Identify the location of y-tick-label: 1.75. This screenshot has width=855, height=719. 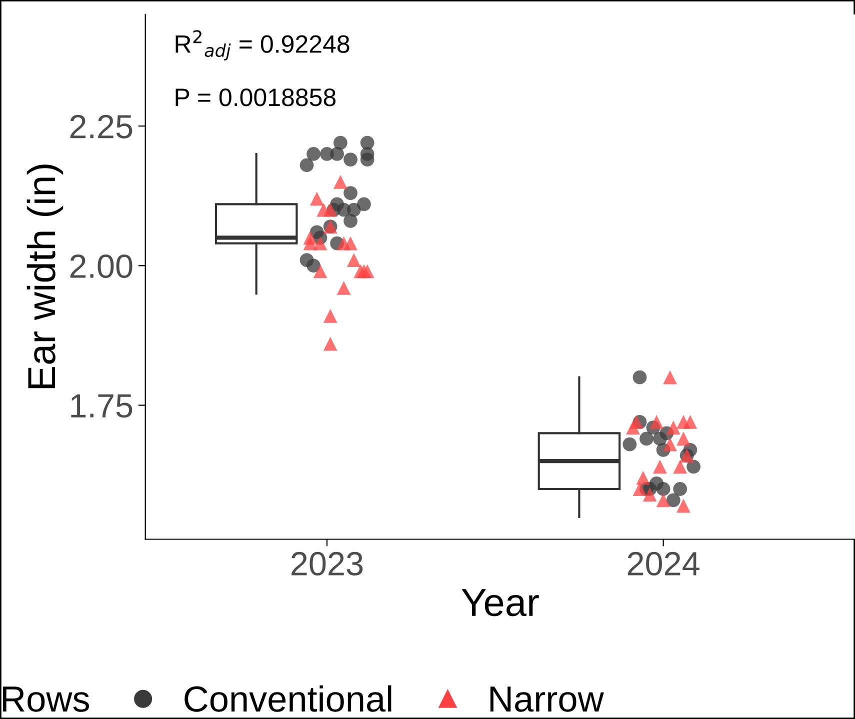
(101, 406).